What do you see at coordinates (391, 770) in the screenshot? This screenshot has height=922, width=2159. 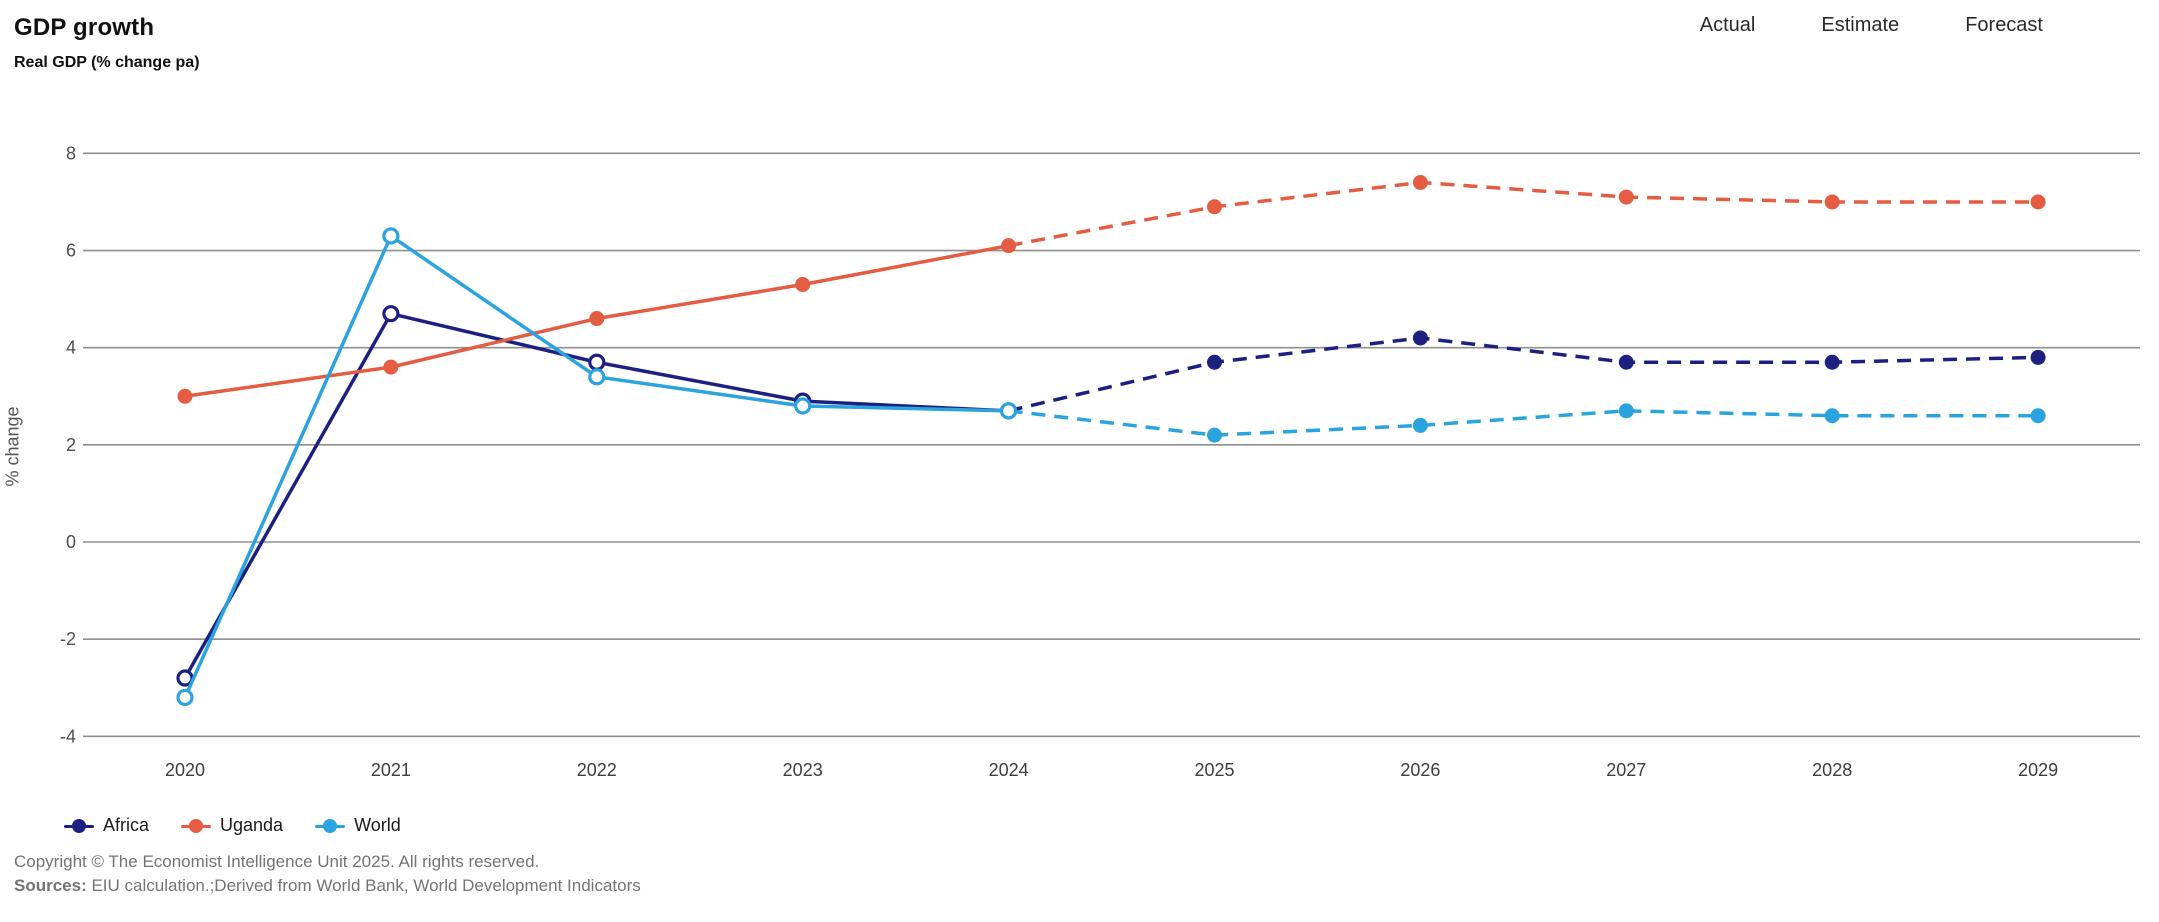 I see `x-tick-label-2021: 2021` at bounding box center [391, 770].